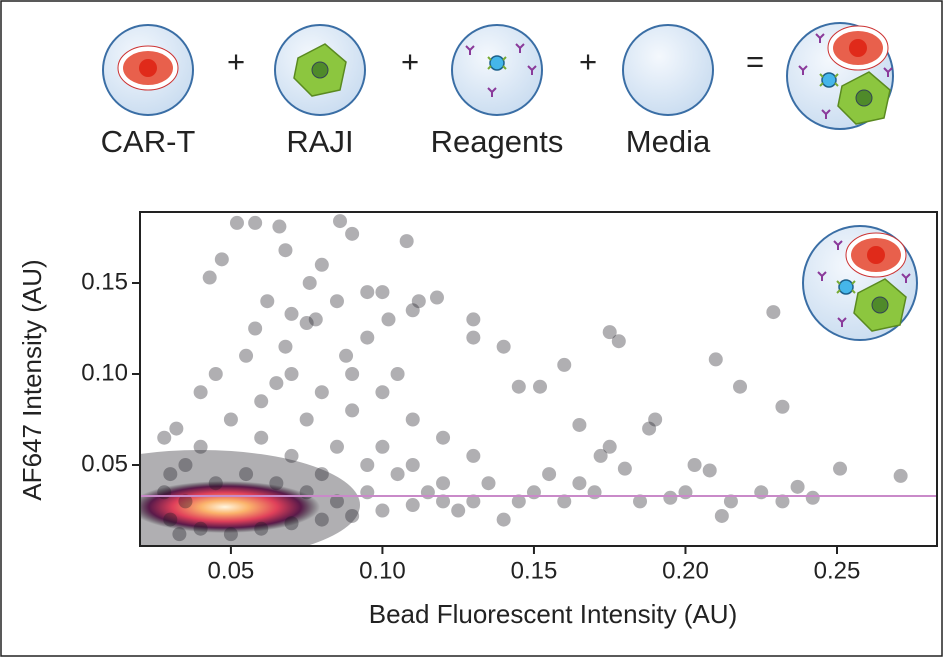 This screenshot has width=943, height=662. Describe the element at coordinates (32, 379) in the screenshot. I see `y-axis-label: AF647 Intensity (AU)` at that location.